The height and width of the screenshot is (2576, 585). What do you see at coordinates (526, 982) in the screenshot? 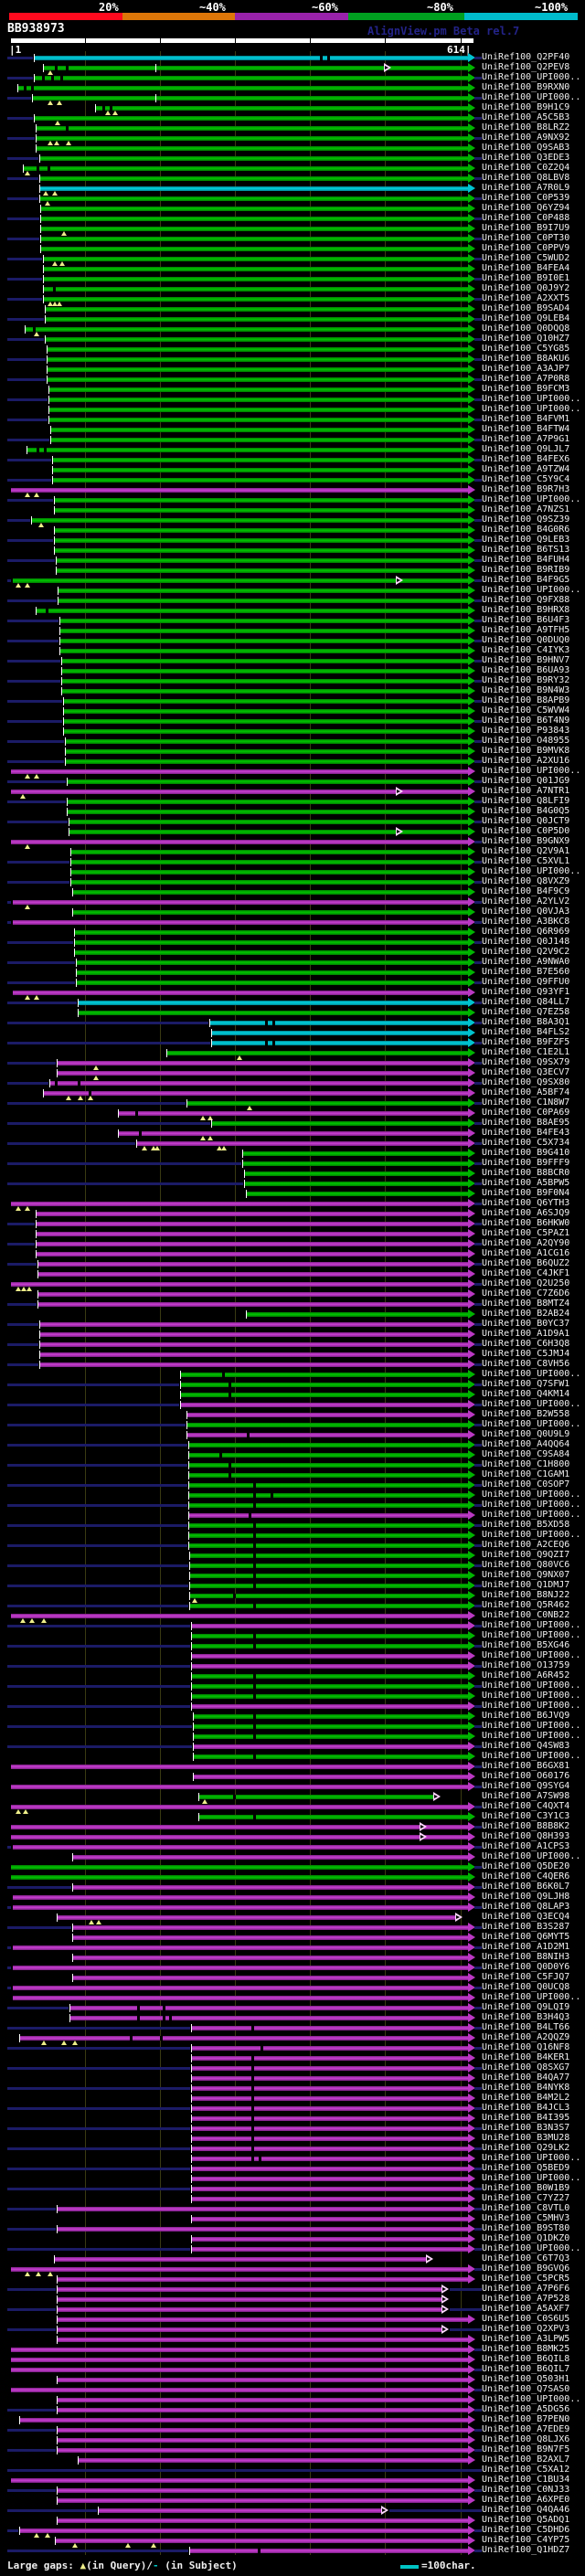
I see `hit-accession-label: UniRef100_Q9FFU0` at bounding box center [526, 982].